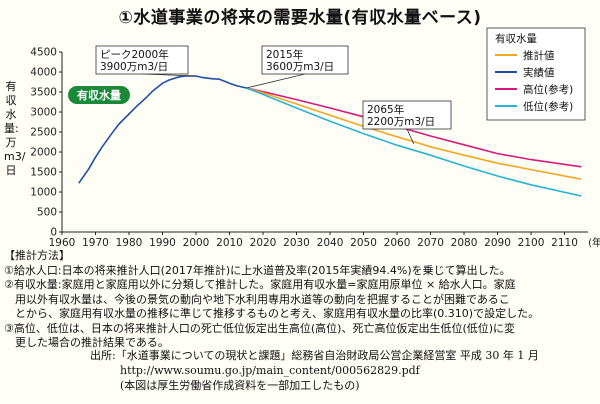 Image resolution: width=600 pixels, height=404 pixels. What do you see at coordinates (62, 243) in the screenshot?
I see `x-tick-label: 1960` at bounding box center [62, 243].